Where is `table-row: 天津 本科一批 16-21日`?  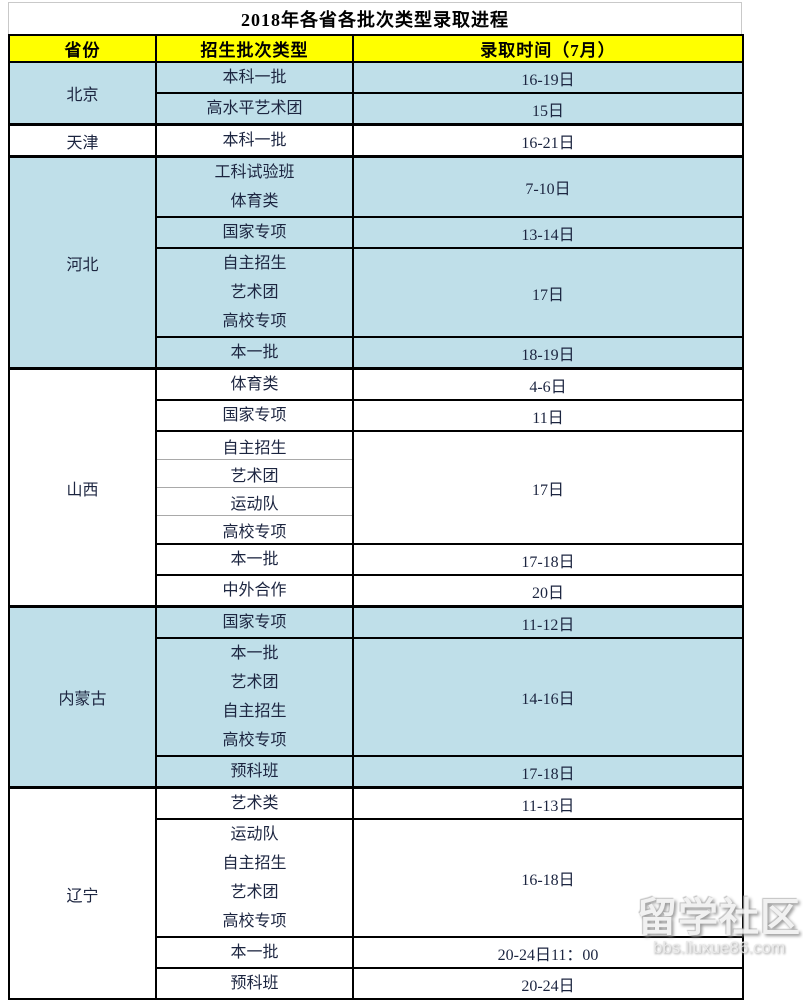
table-row: 天津 本科一批 16-21日 is located at coordinates (376, 140).